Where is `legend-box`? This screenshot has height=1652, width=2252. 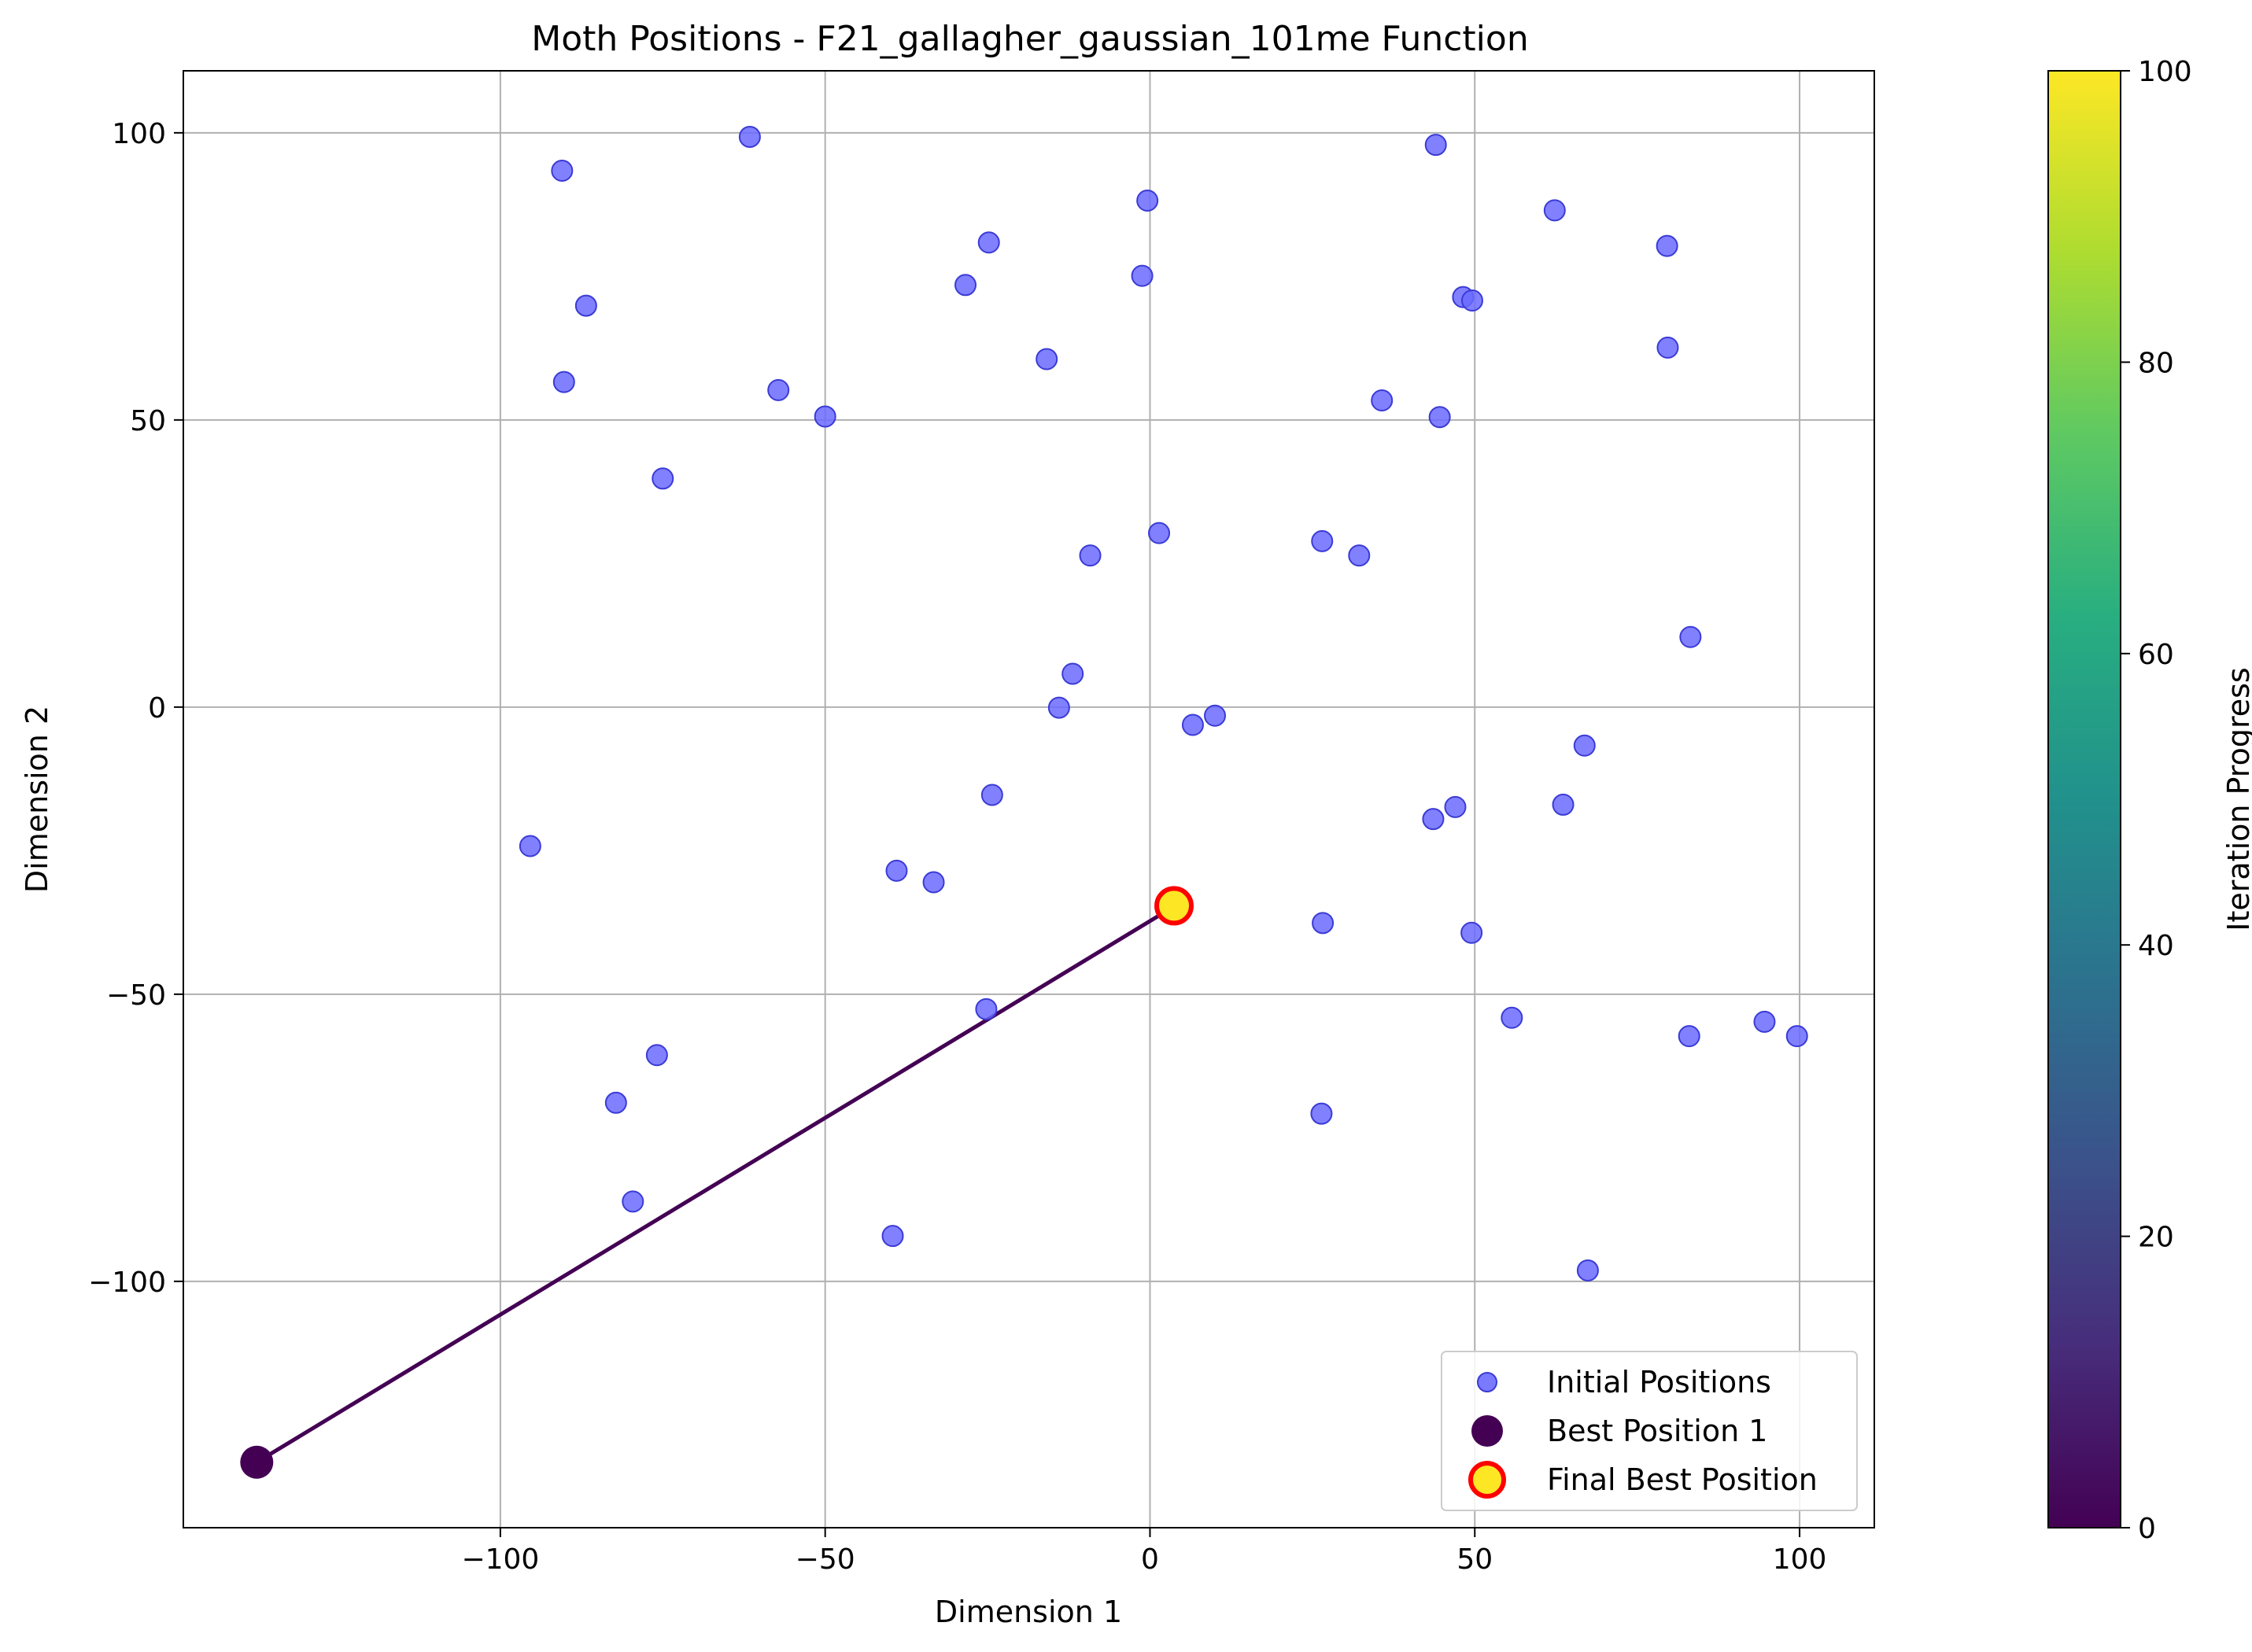
legend-box is located at coordinates (1649, 1431).